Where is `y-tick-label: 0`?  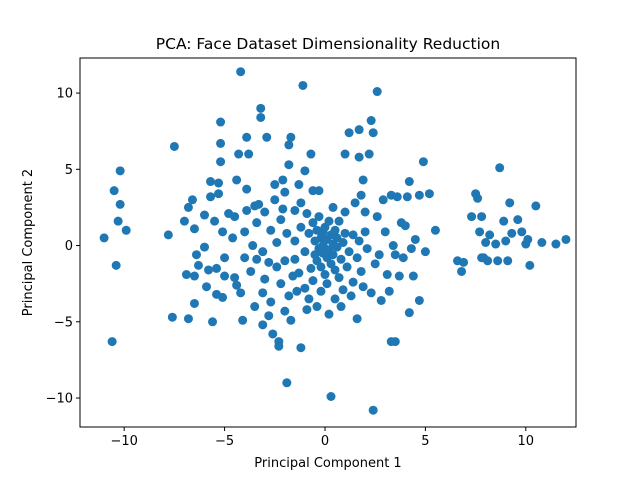 y-tick-label: 0 is located at coordinates (69, 246).